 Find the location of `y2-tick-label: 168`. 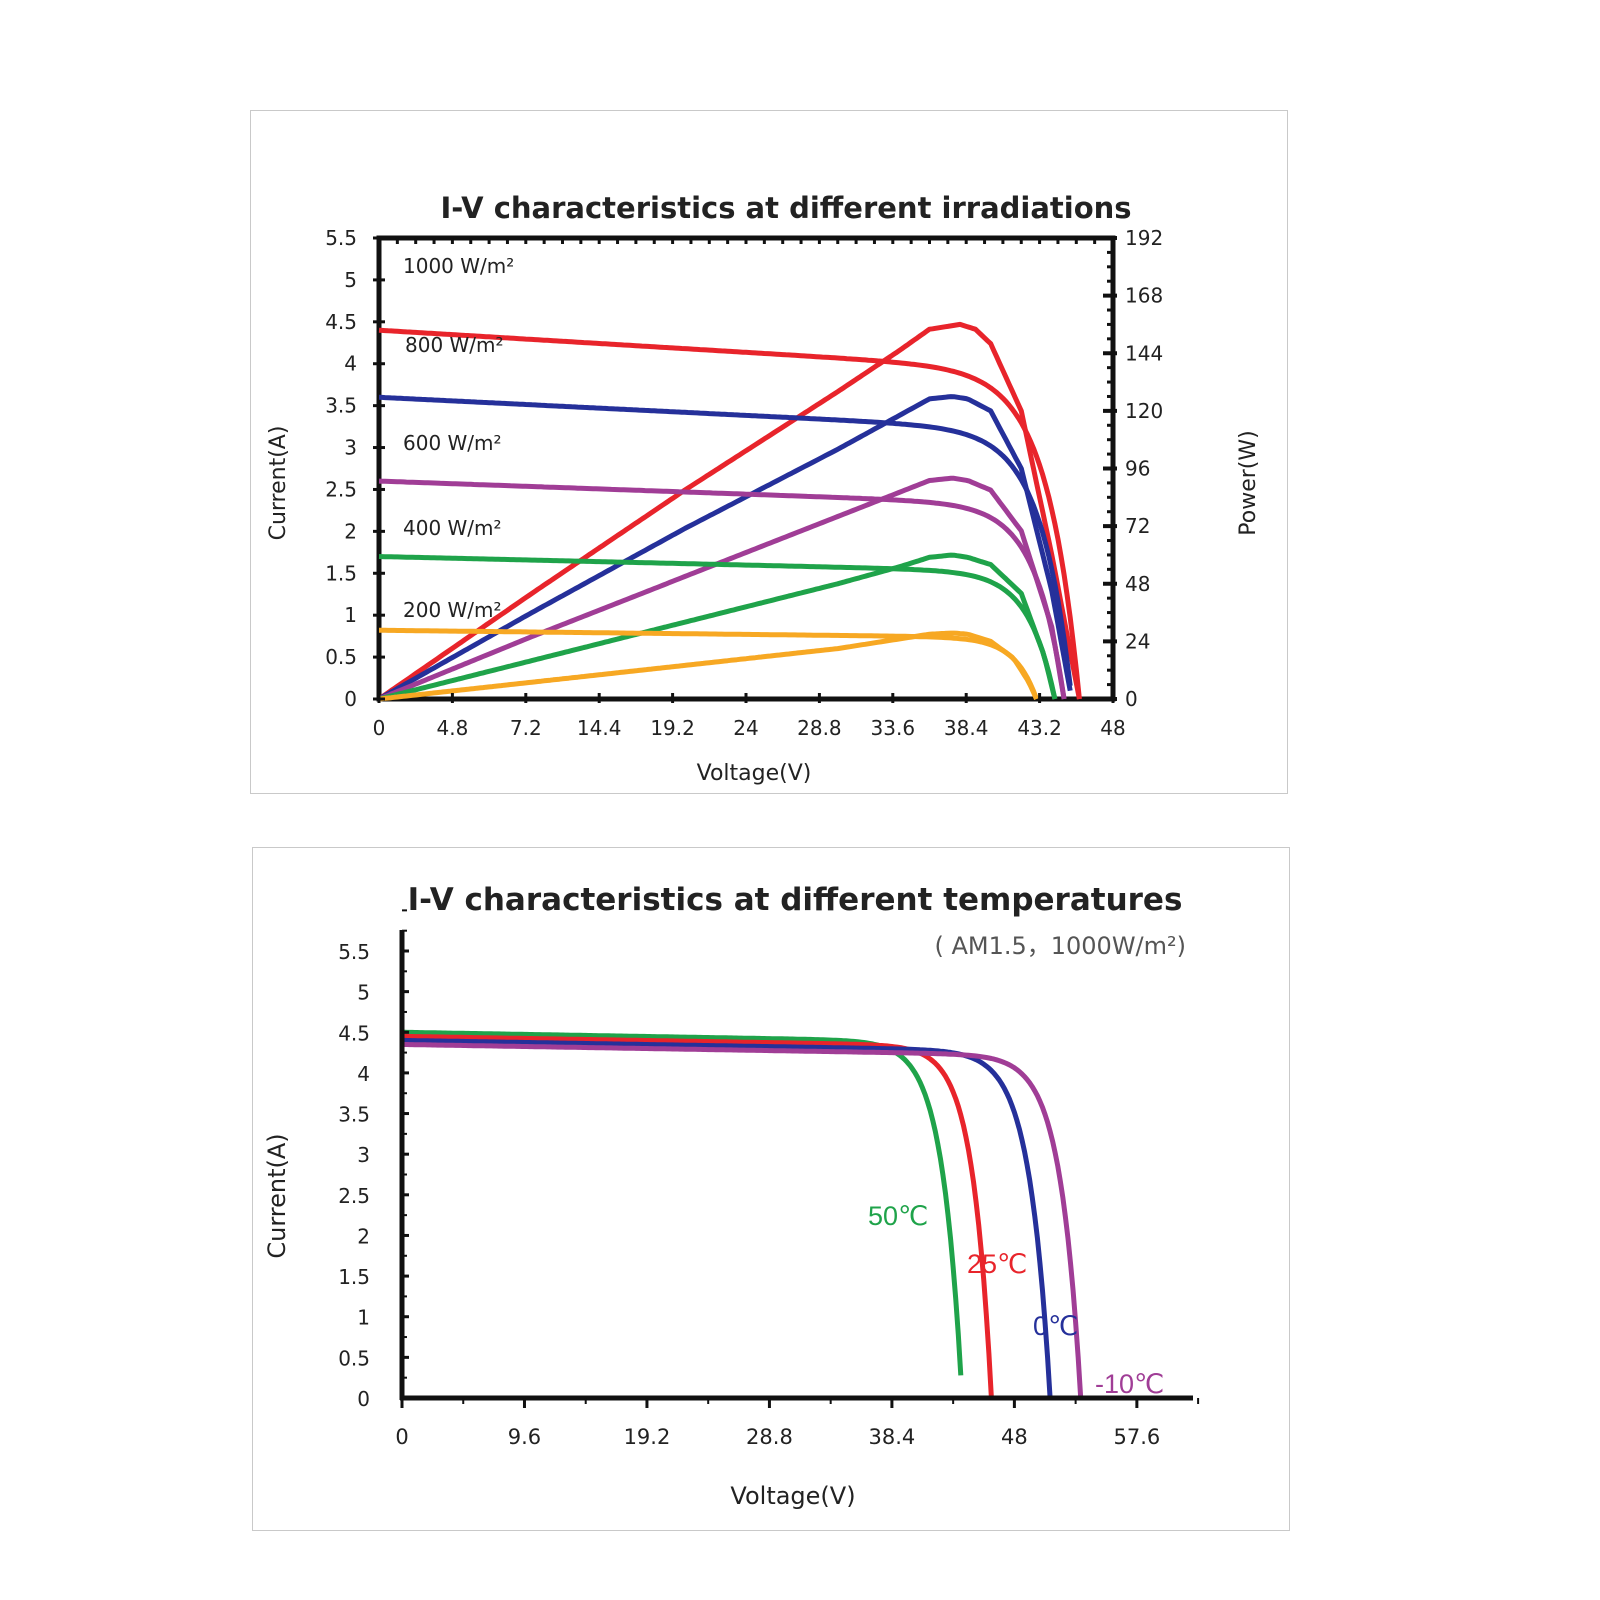

y2-tick-label: 168 is located at coordinates (1144, 296).